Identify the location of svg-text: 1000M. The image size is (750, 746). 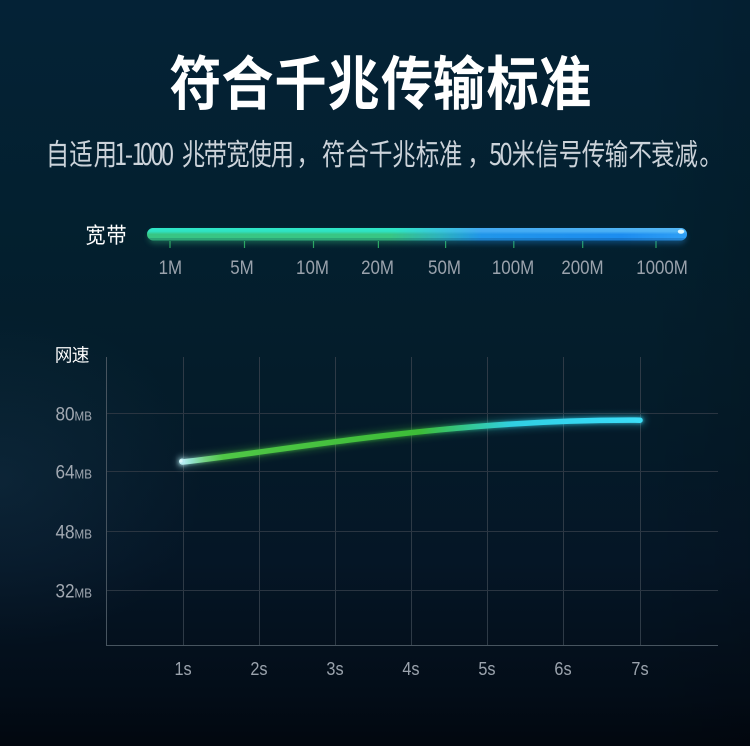
(662, 267).